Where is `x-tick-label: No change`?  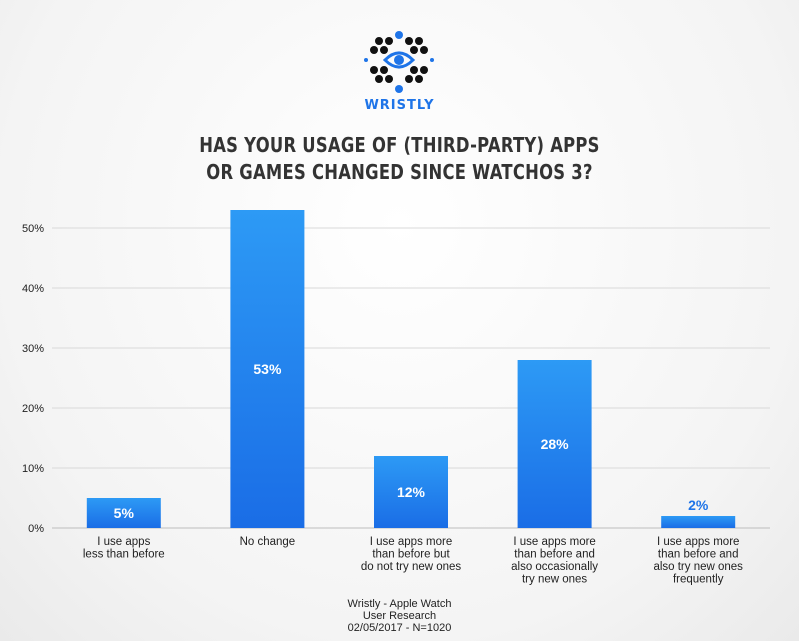
x-tick-label: No change is located at coordinates (268, 542).